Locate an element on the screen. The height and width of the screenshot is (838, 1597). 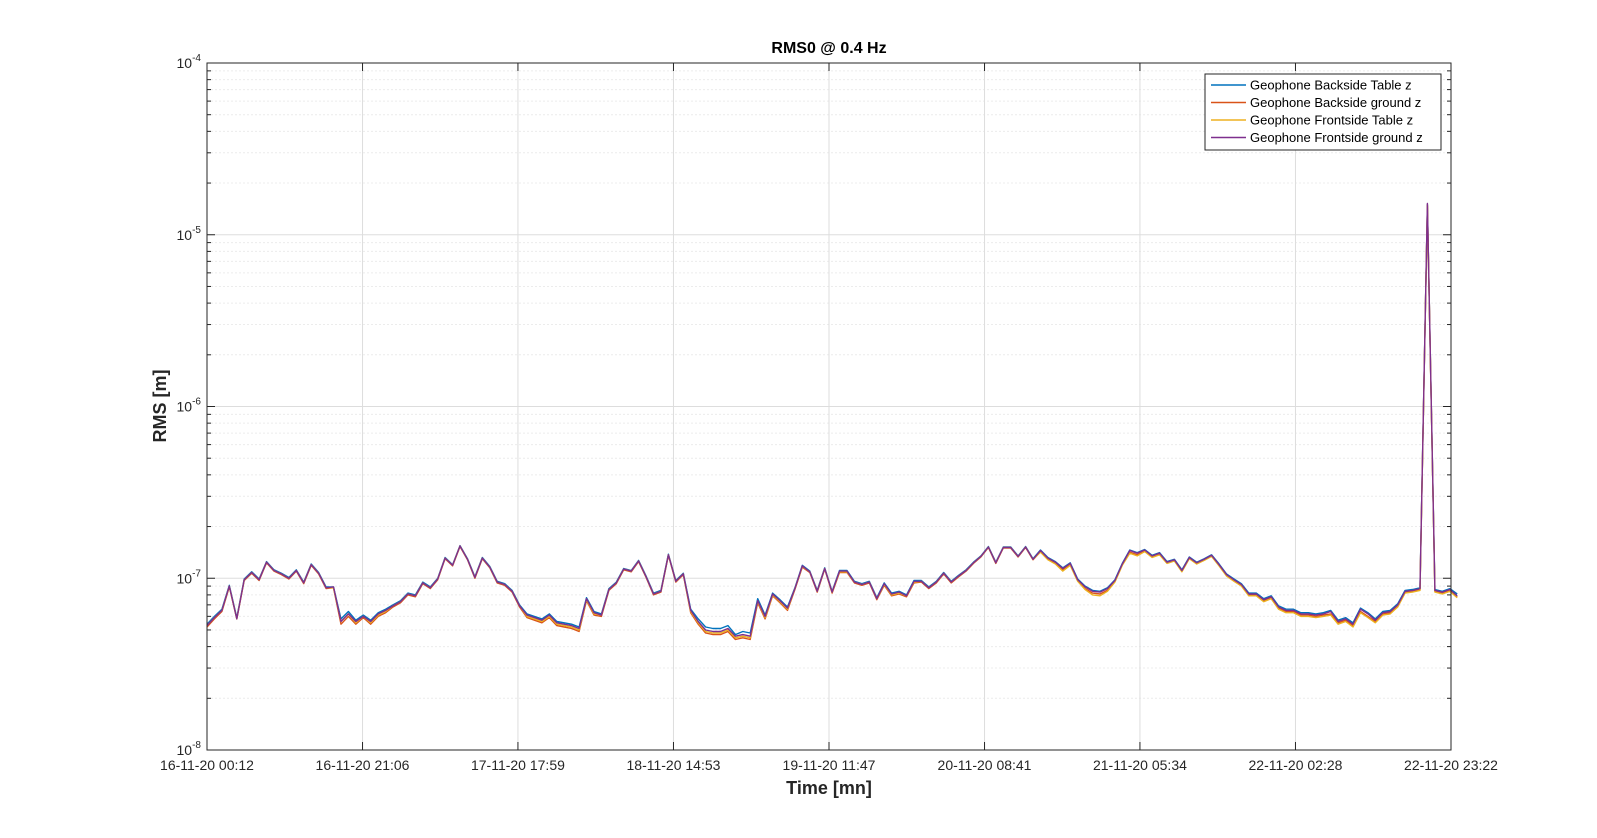
x-tick-label: 20-11-20 08:41 is located at coordinates (985, 765).